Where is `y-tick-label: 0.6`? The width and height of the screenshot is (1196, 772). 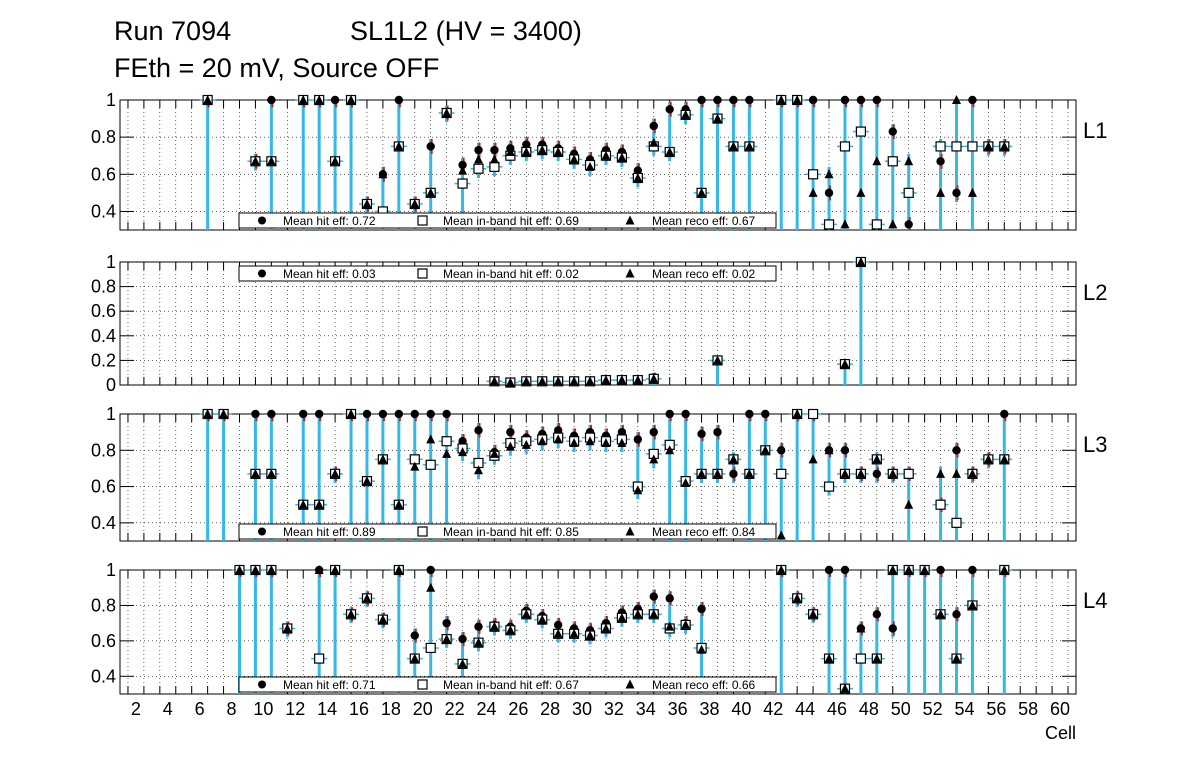 y-tick-label: 0.6 is located at coordinates (103, 487).